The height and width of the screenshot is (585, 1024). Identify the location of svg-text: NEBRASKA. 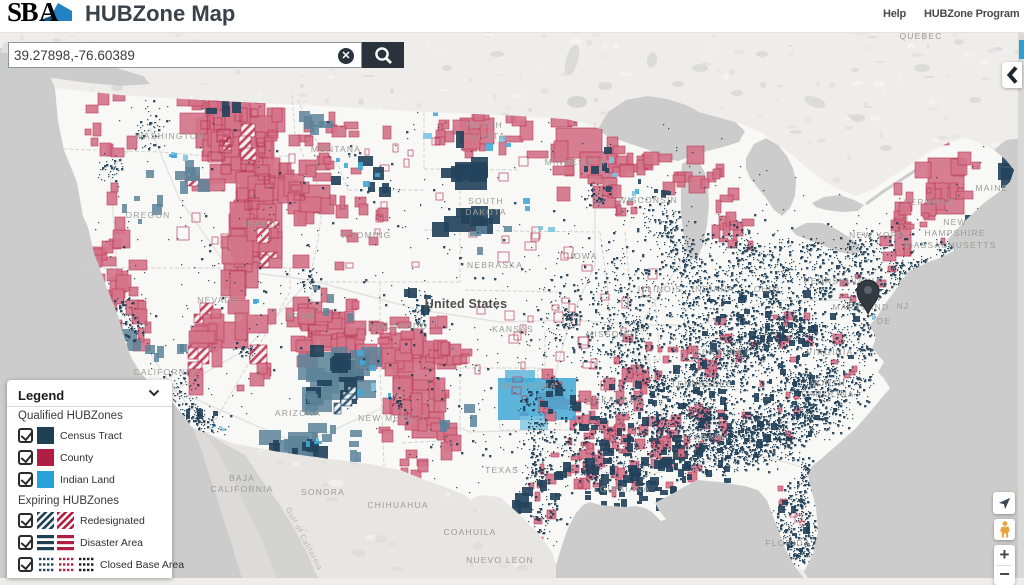
(495, 265).